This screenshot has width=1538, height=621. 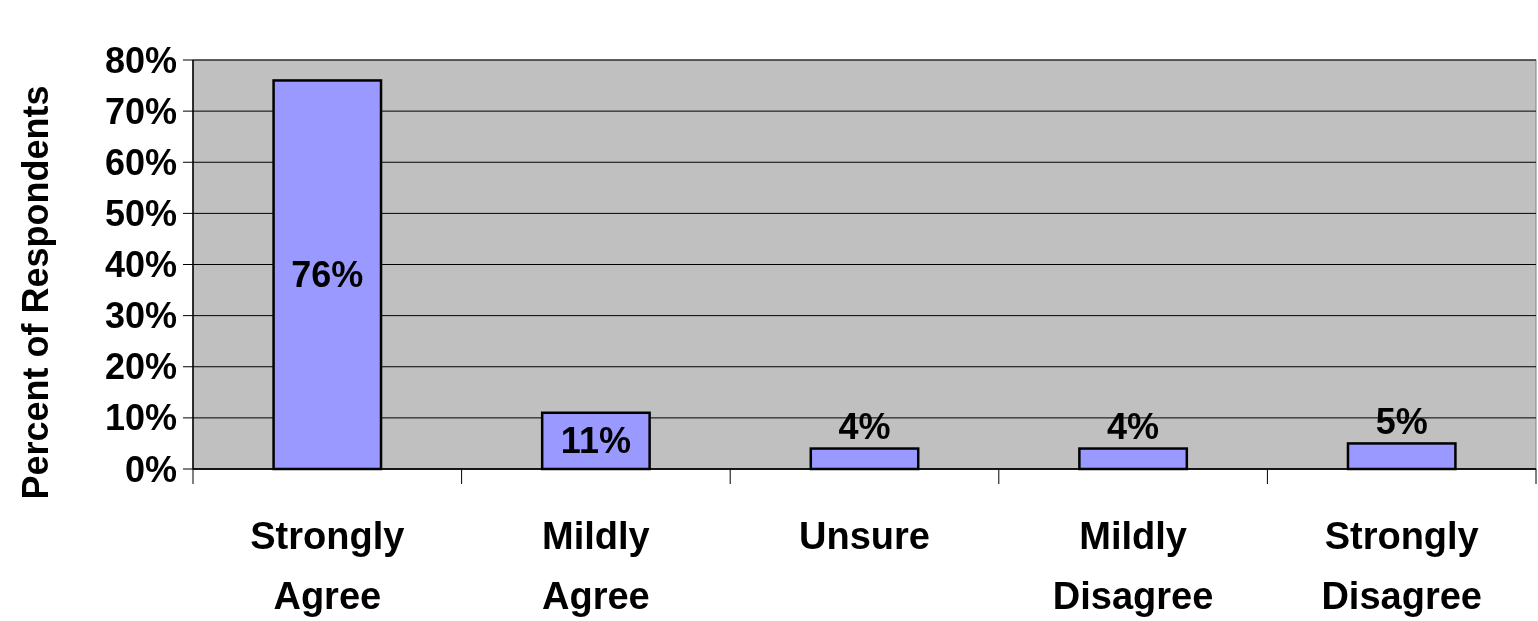 What do you see at coordinates (1401, 566) in the screenshot?
I see `x-tick-label: Strongly Disagree` at bounding box center [1401, 566].